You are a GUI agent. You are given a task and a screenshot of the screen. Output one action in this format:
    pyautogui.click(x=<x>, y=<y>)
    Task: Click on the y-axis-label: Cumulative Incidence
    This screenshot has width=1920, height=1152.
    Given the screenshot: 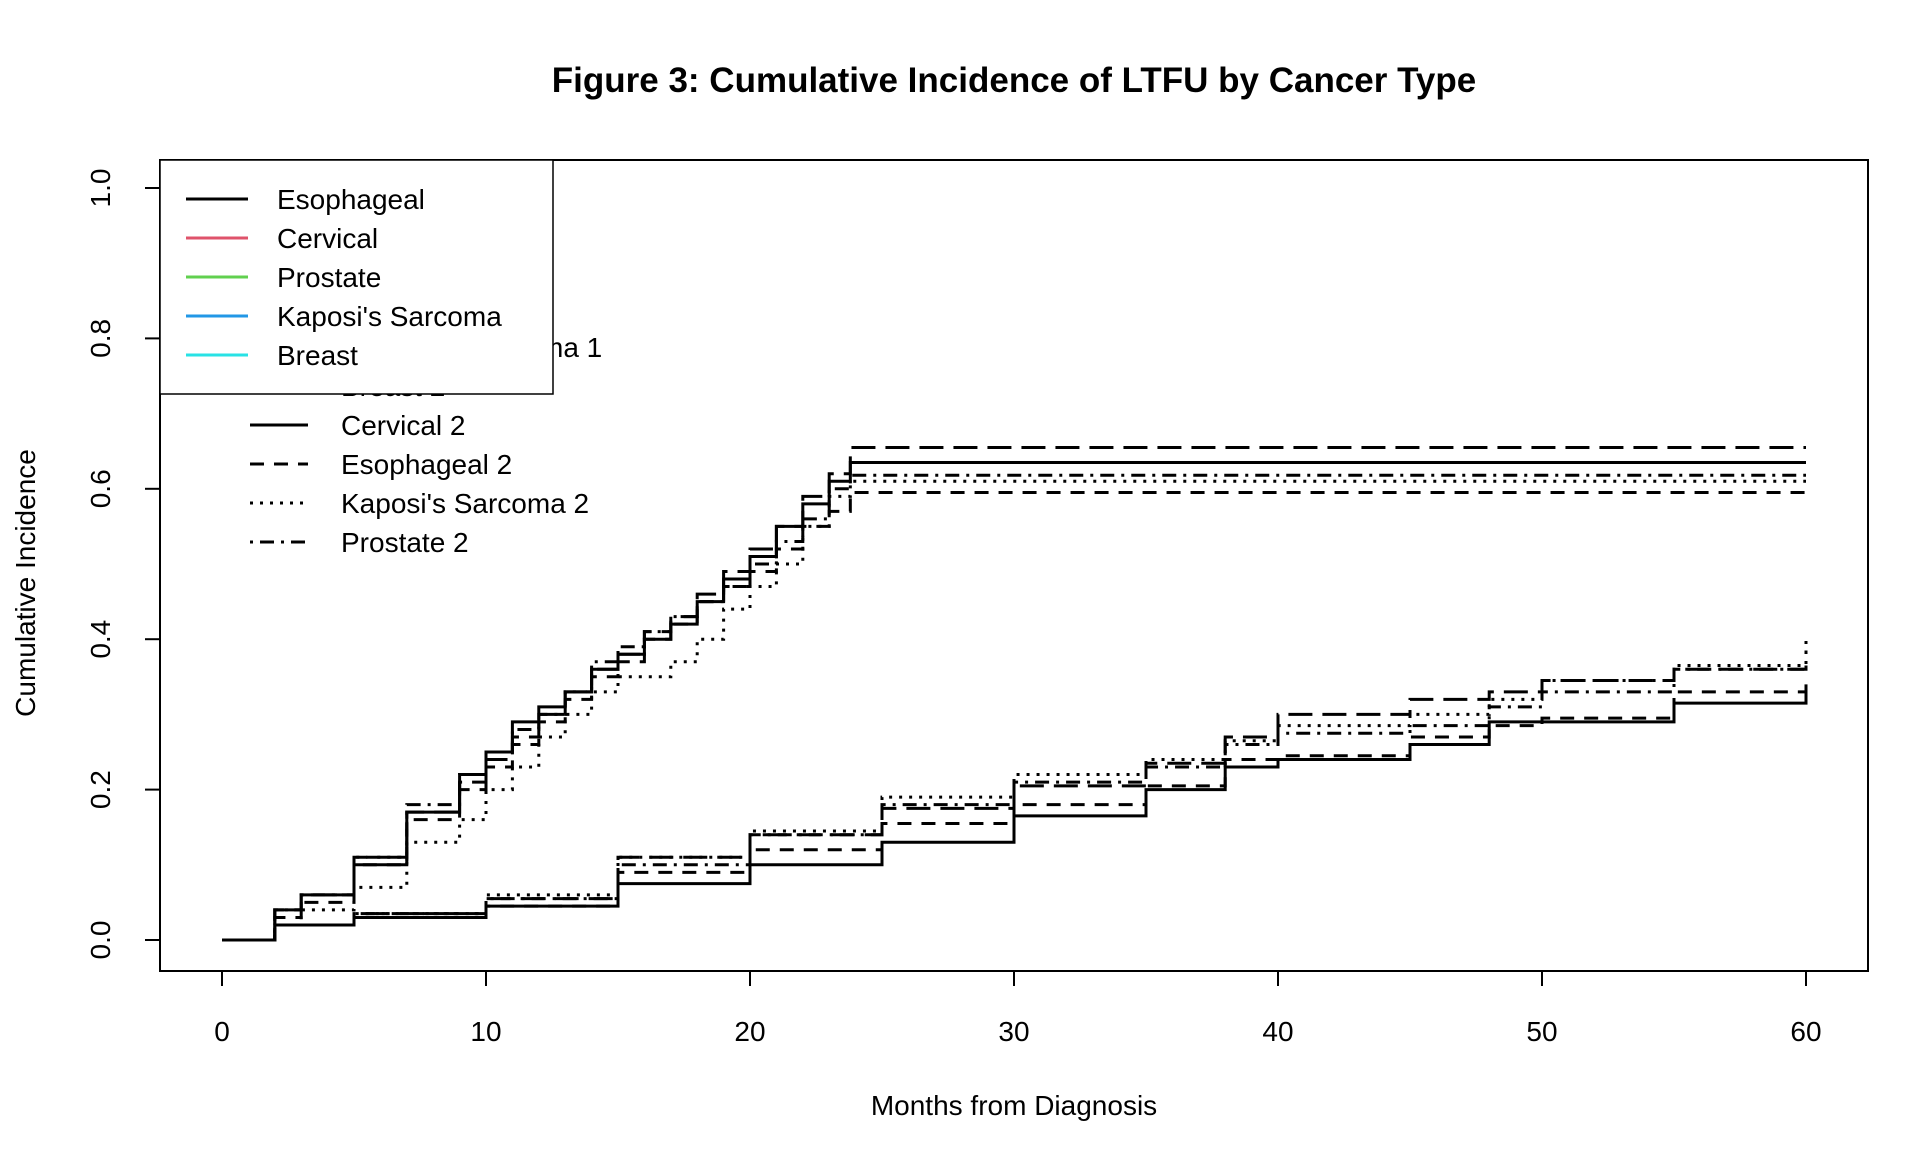 What is the action you would take?
    pyautogui.click(x=25, y=583)
    